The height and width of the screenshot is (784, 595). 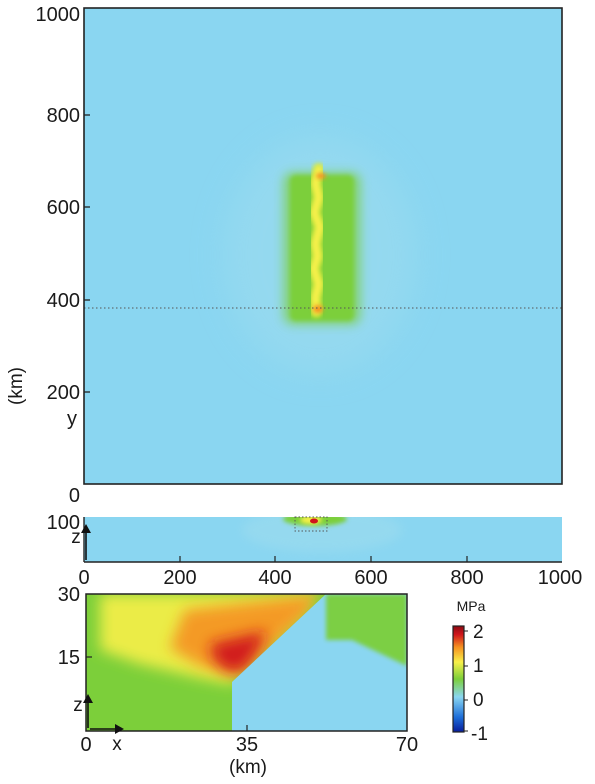 What do you see at coordinates (63, 116) in the screenshot?
I see `y-tick-label: 800` at bounding box center [63, 116].